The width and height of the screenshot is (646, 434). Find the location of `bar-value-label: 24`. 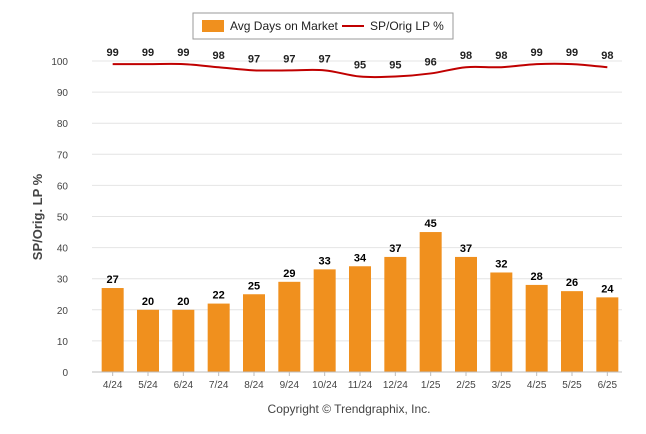

bar-value-label: 24 is located at coordinates (607, 289).